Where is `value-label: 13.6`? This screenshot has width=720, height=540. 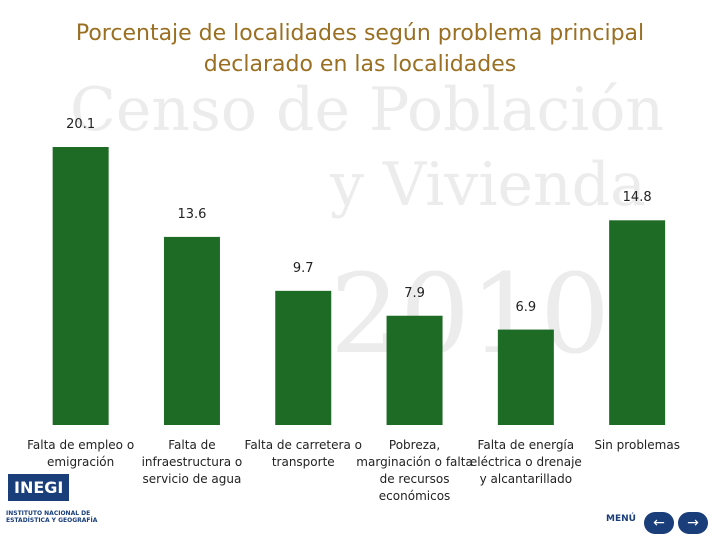 value-label: 13.6 is located at coordinates (192, 214).